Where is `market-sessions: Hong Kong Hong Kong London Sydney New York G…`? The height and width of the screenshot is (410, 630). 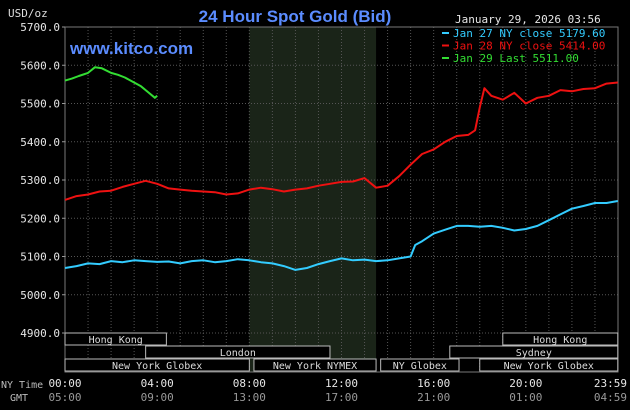
market-sessions: Hong Kong Hong Kong London Sydney New York G… is located at coordinates (341, 352).